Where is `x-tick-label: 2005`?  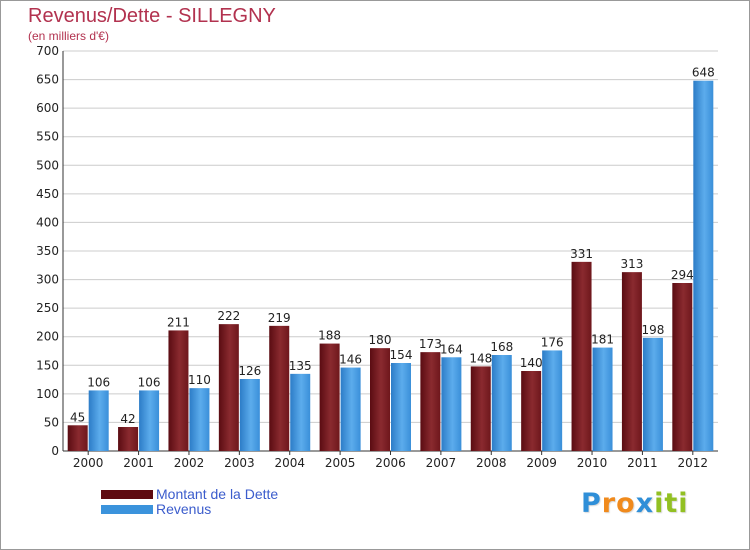 x-tick-label: 2005 is located at coordinates (340, 463).